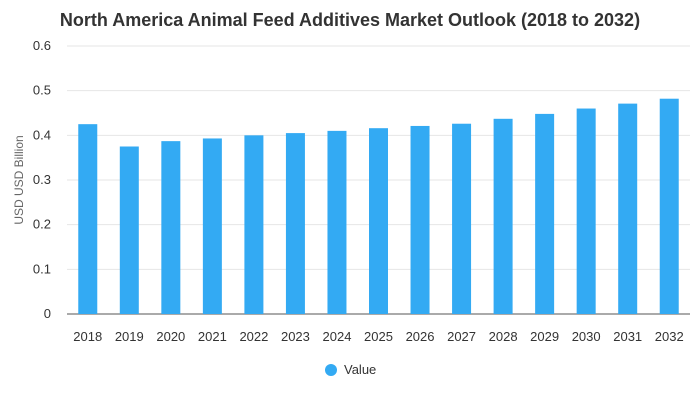 This screenshot has height=405, width=700. Describe the element at coordinates (212, 226) in the screenshot. I see `bar-2021` at that location.